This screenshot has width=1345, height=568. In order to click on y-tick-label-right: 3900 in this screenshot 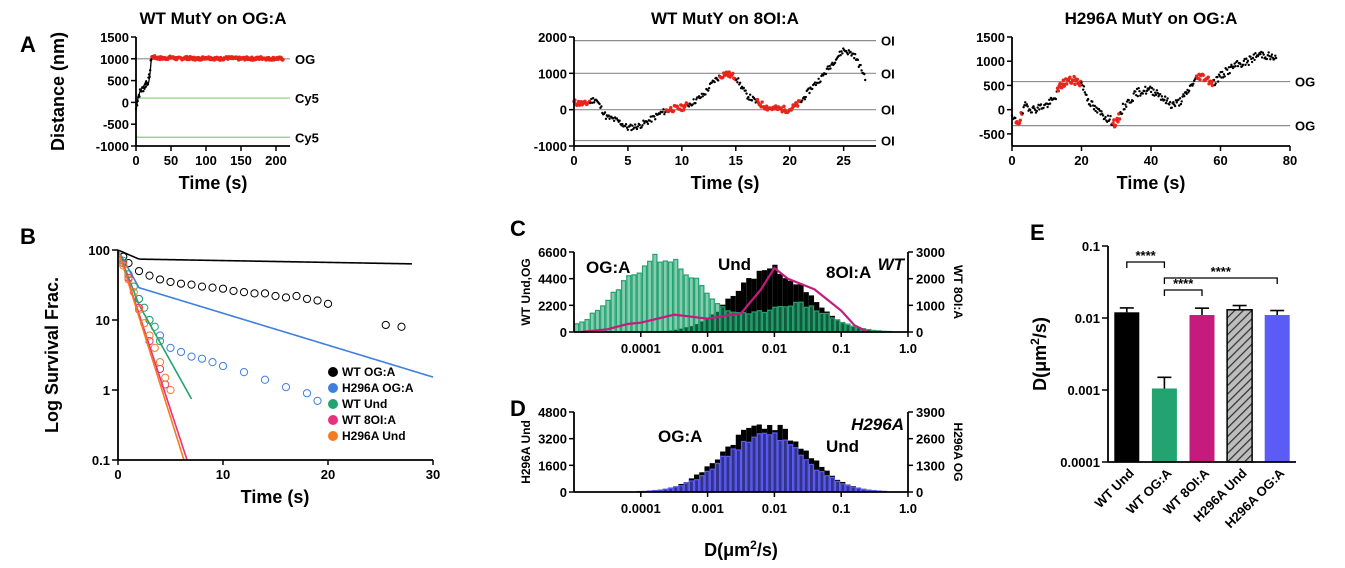, I will do `click(930, 412)`.